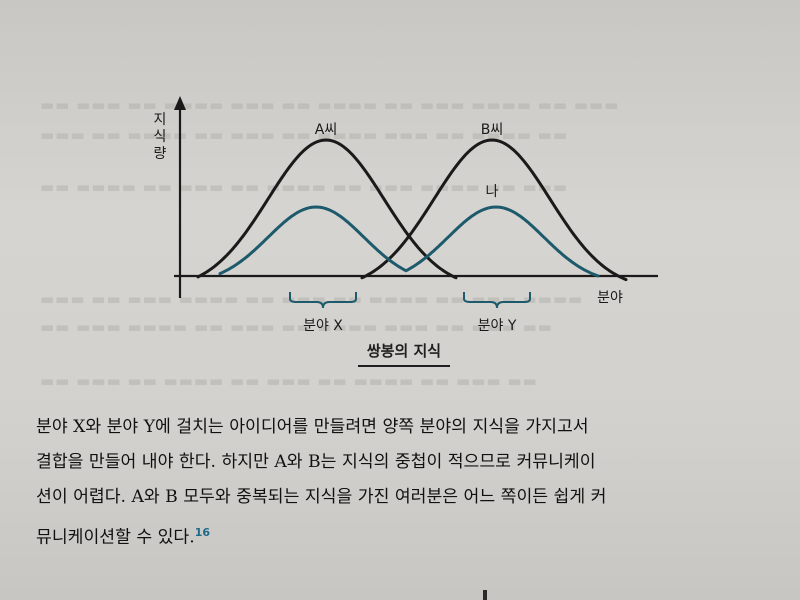 This screenshot has width=800, height=600. I want to click on svg-text: 지, so click(160, 120).